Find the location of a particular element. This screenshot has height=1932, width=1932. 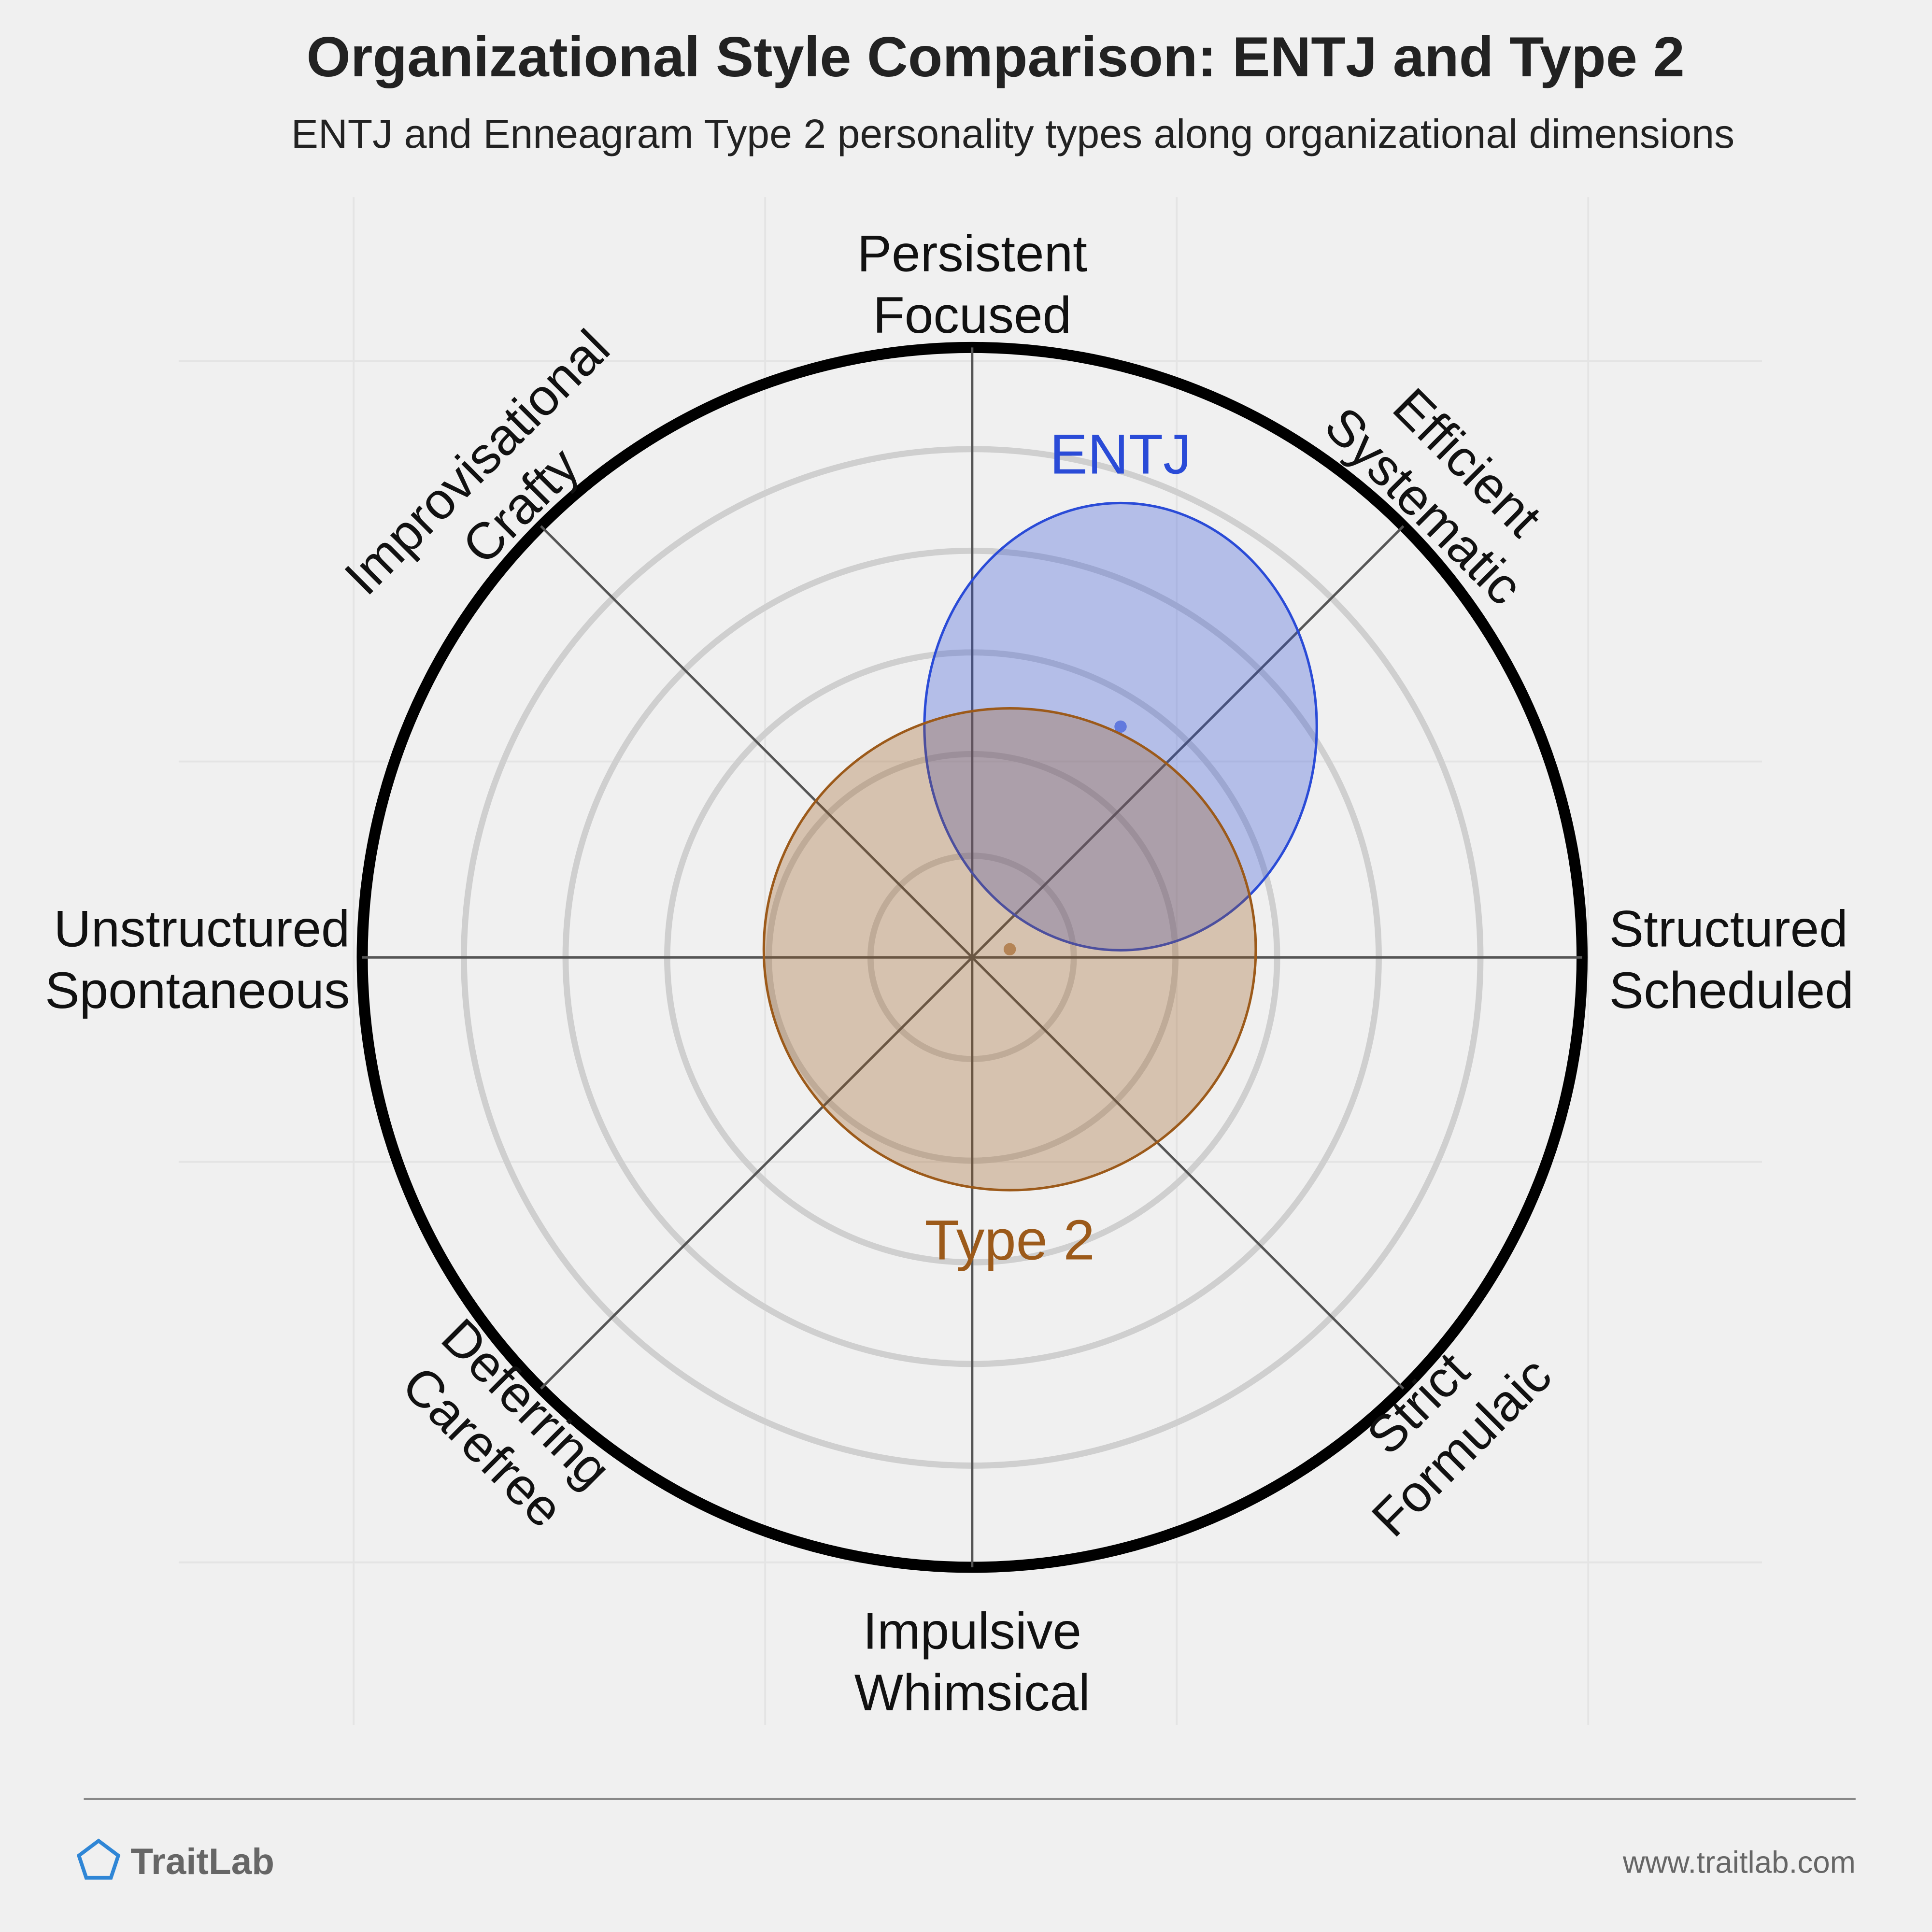

axis-label: Impulsive is located at coordinates (972, 1631).